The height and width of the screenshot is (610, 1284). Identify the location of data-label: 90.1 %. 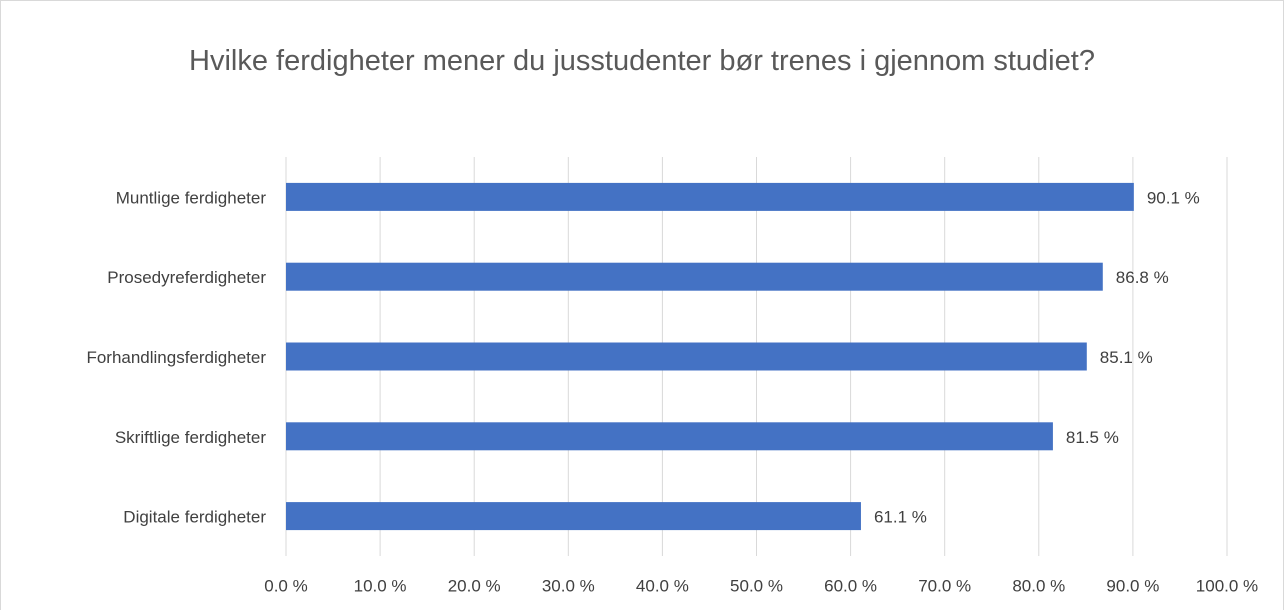
(1173, 197).